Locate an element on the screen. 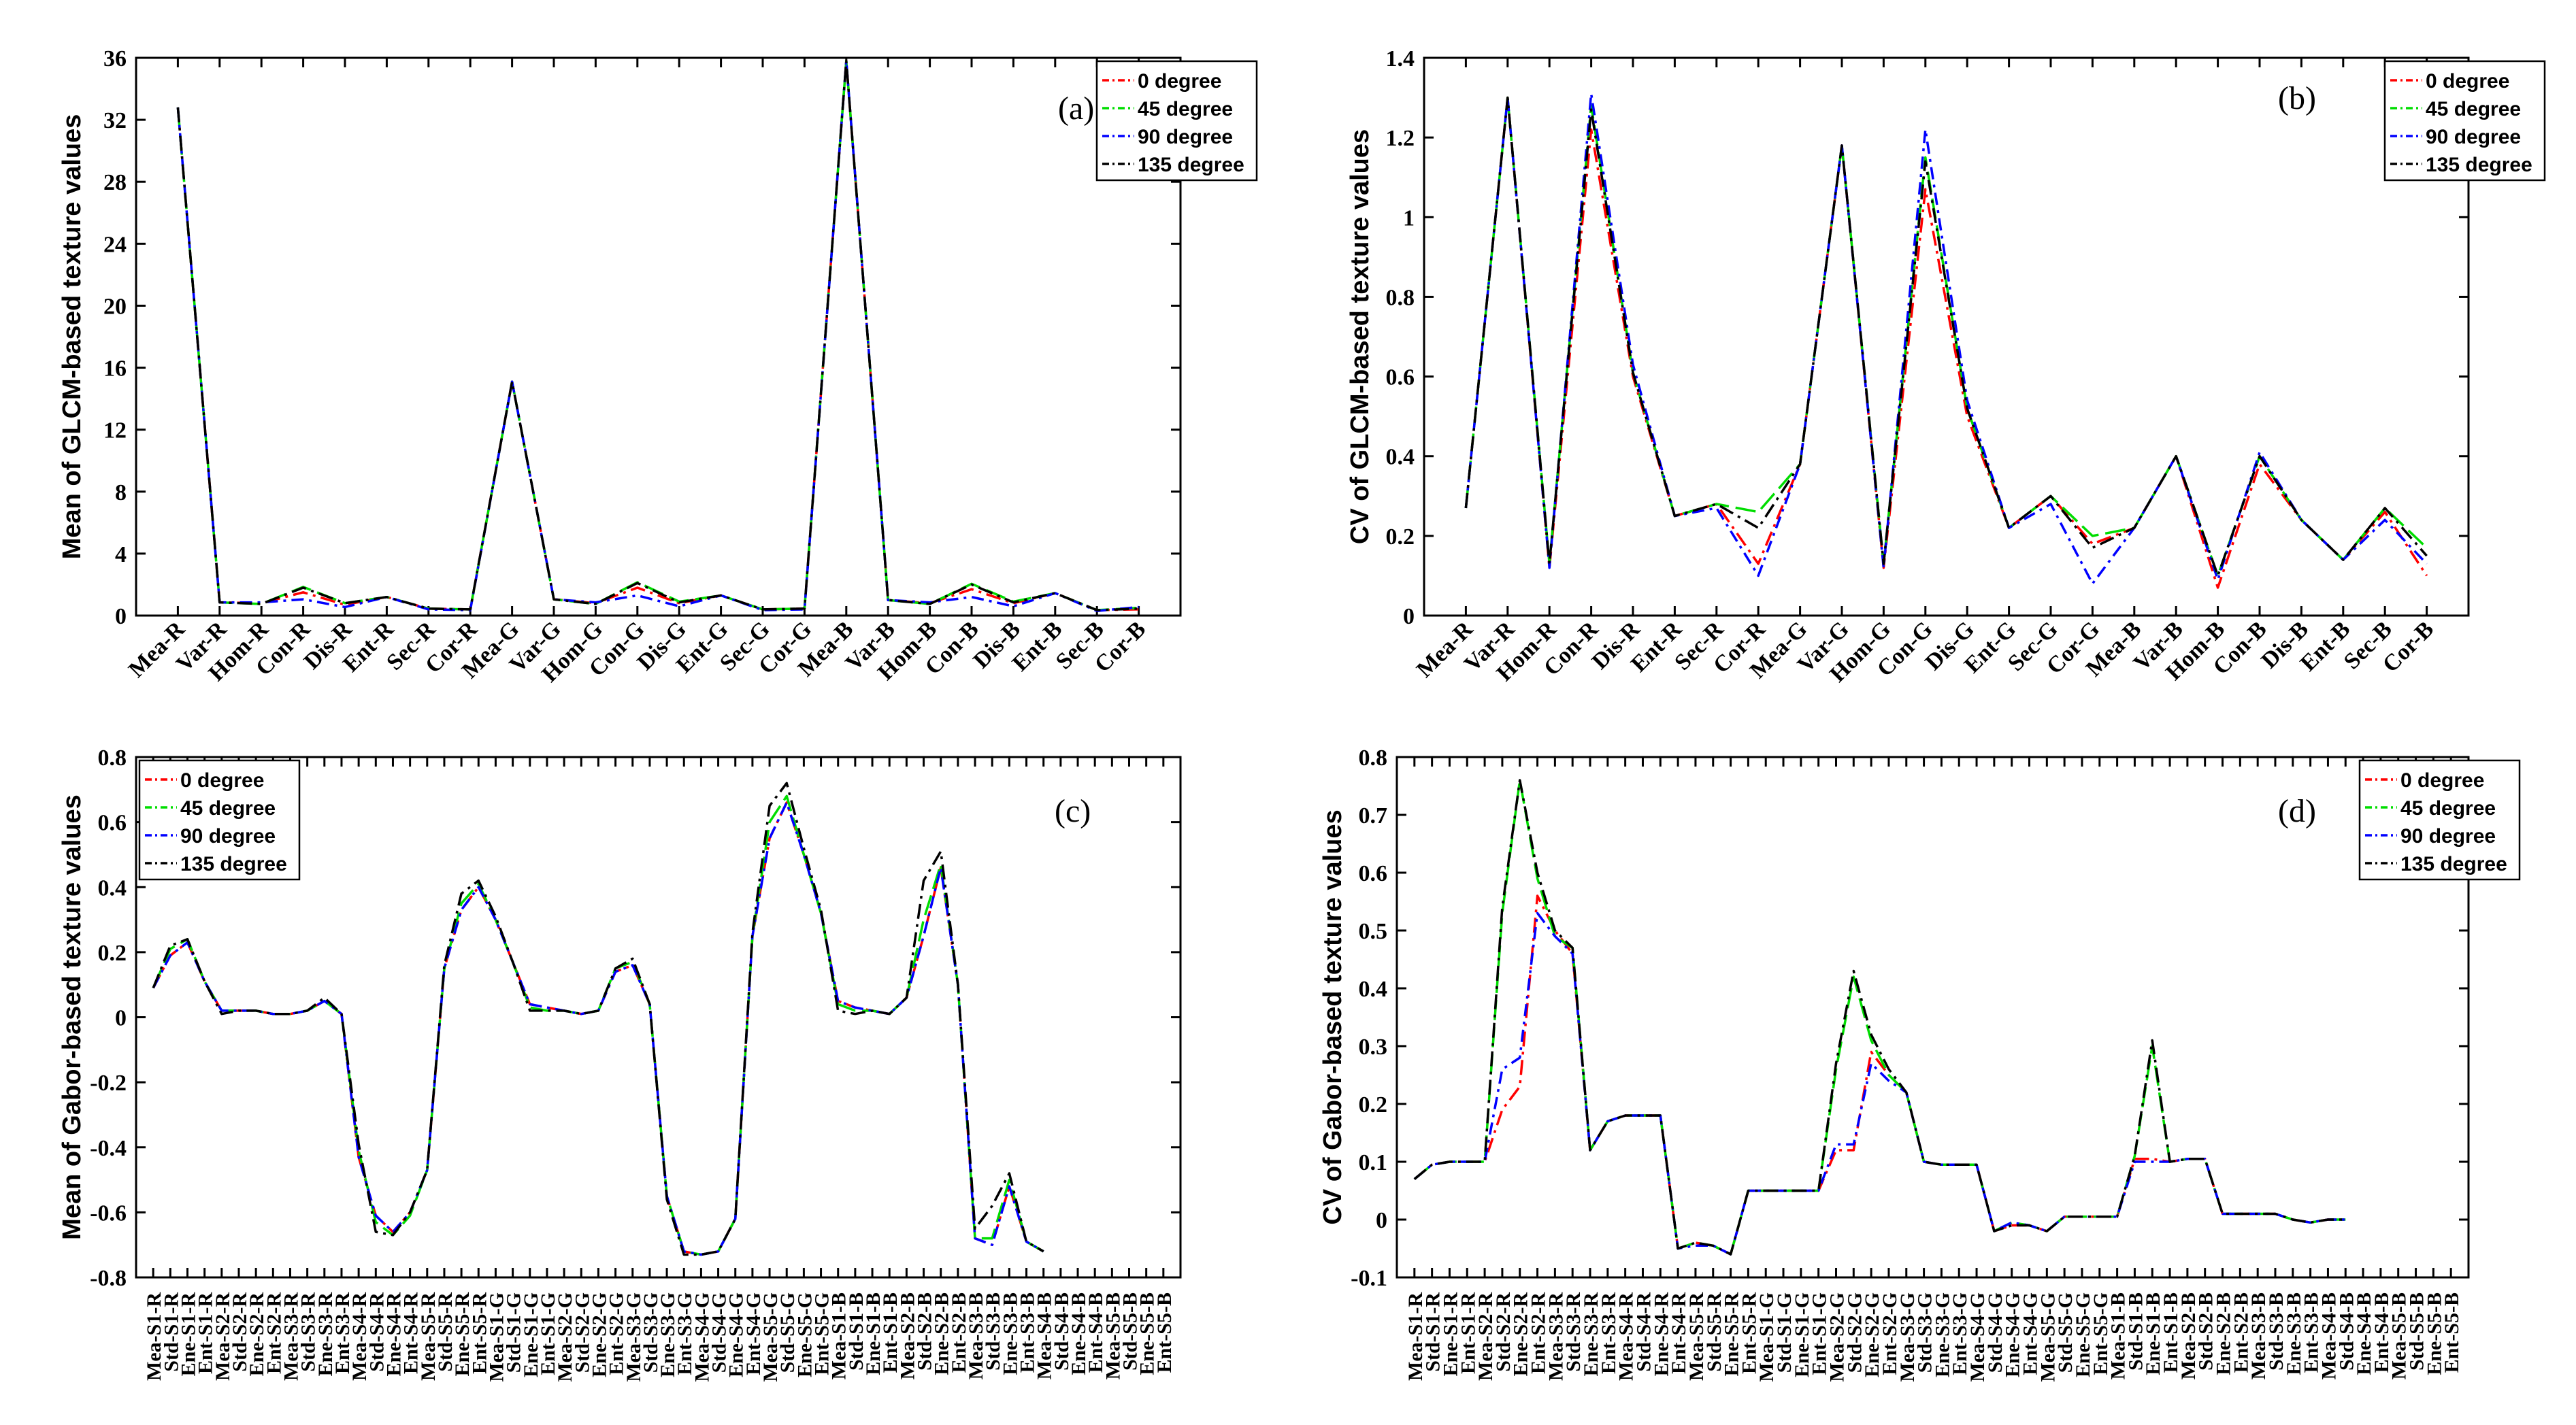  x-tick-label: Std-S5-G is located at coordinates (2065, 1332).